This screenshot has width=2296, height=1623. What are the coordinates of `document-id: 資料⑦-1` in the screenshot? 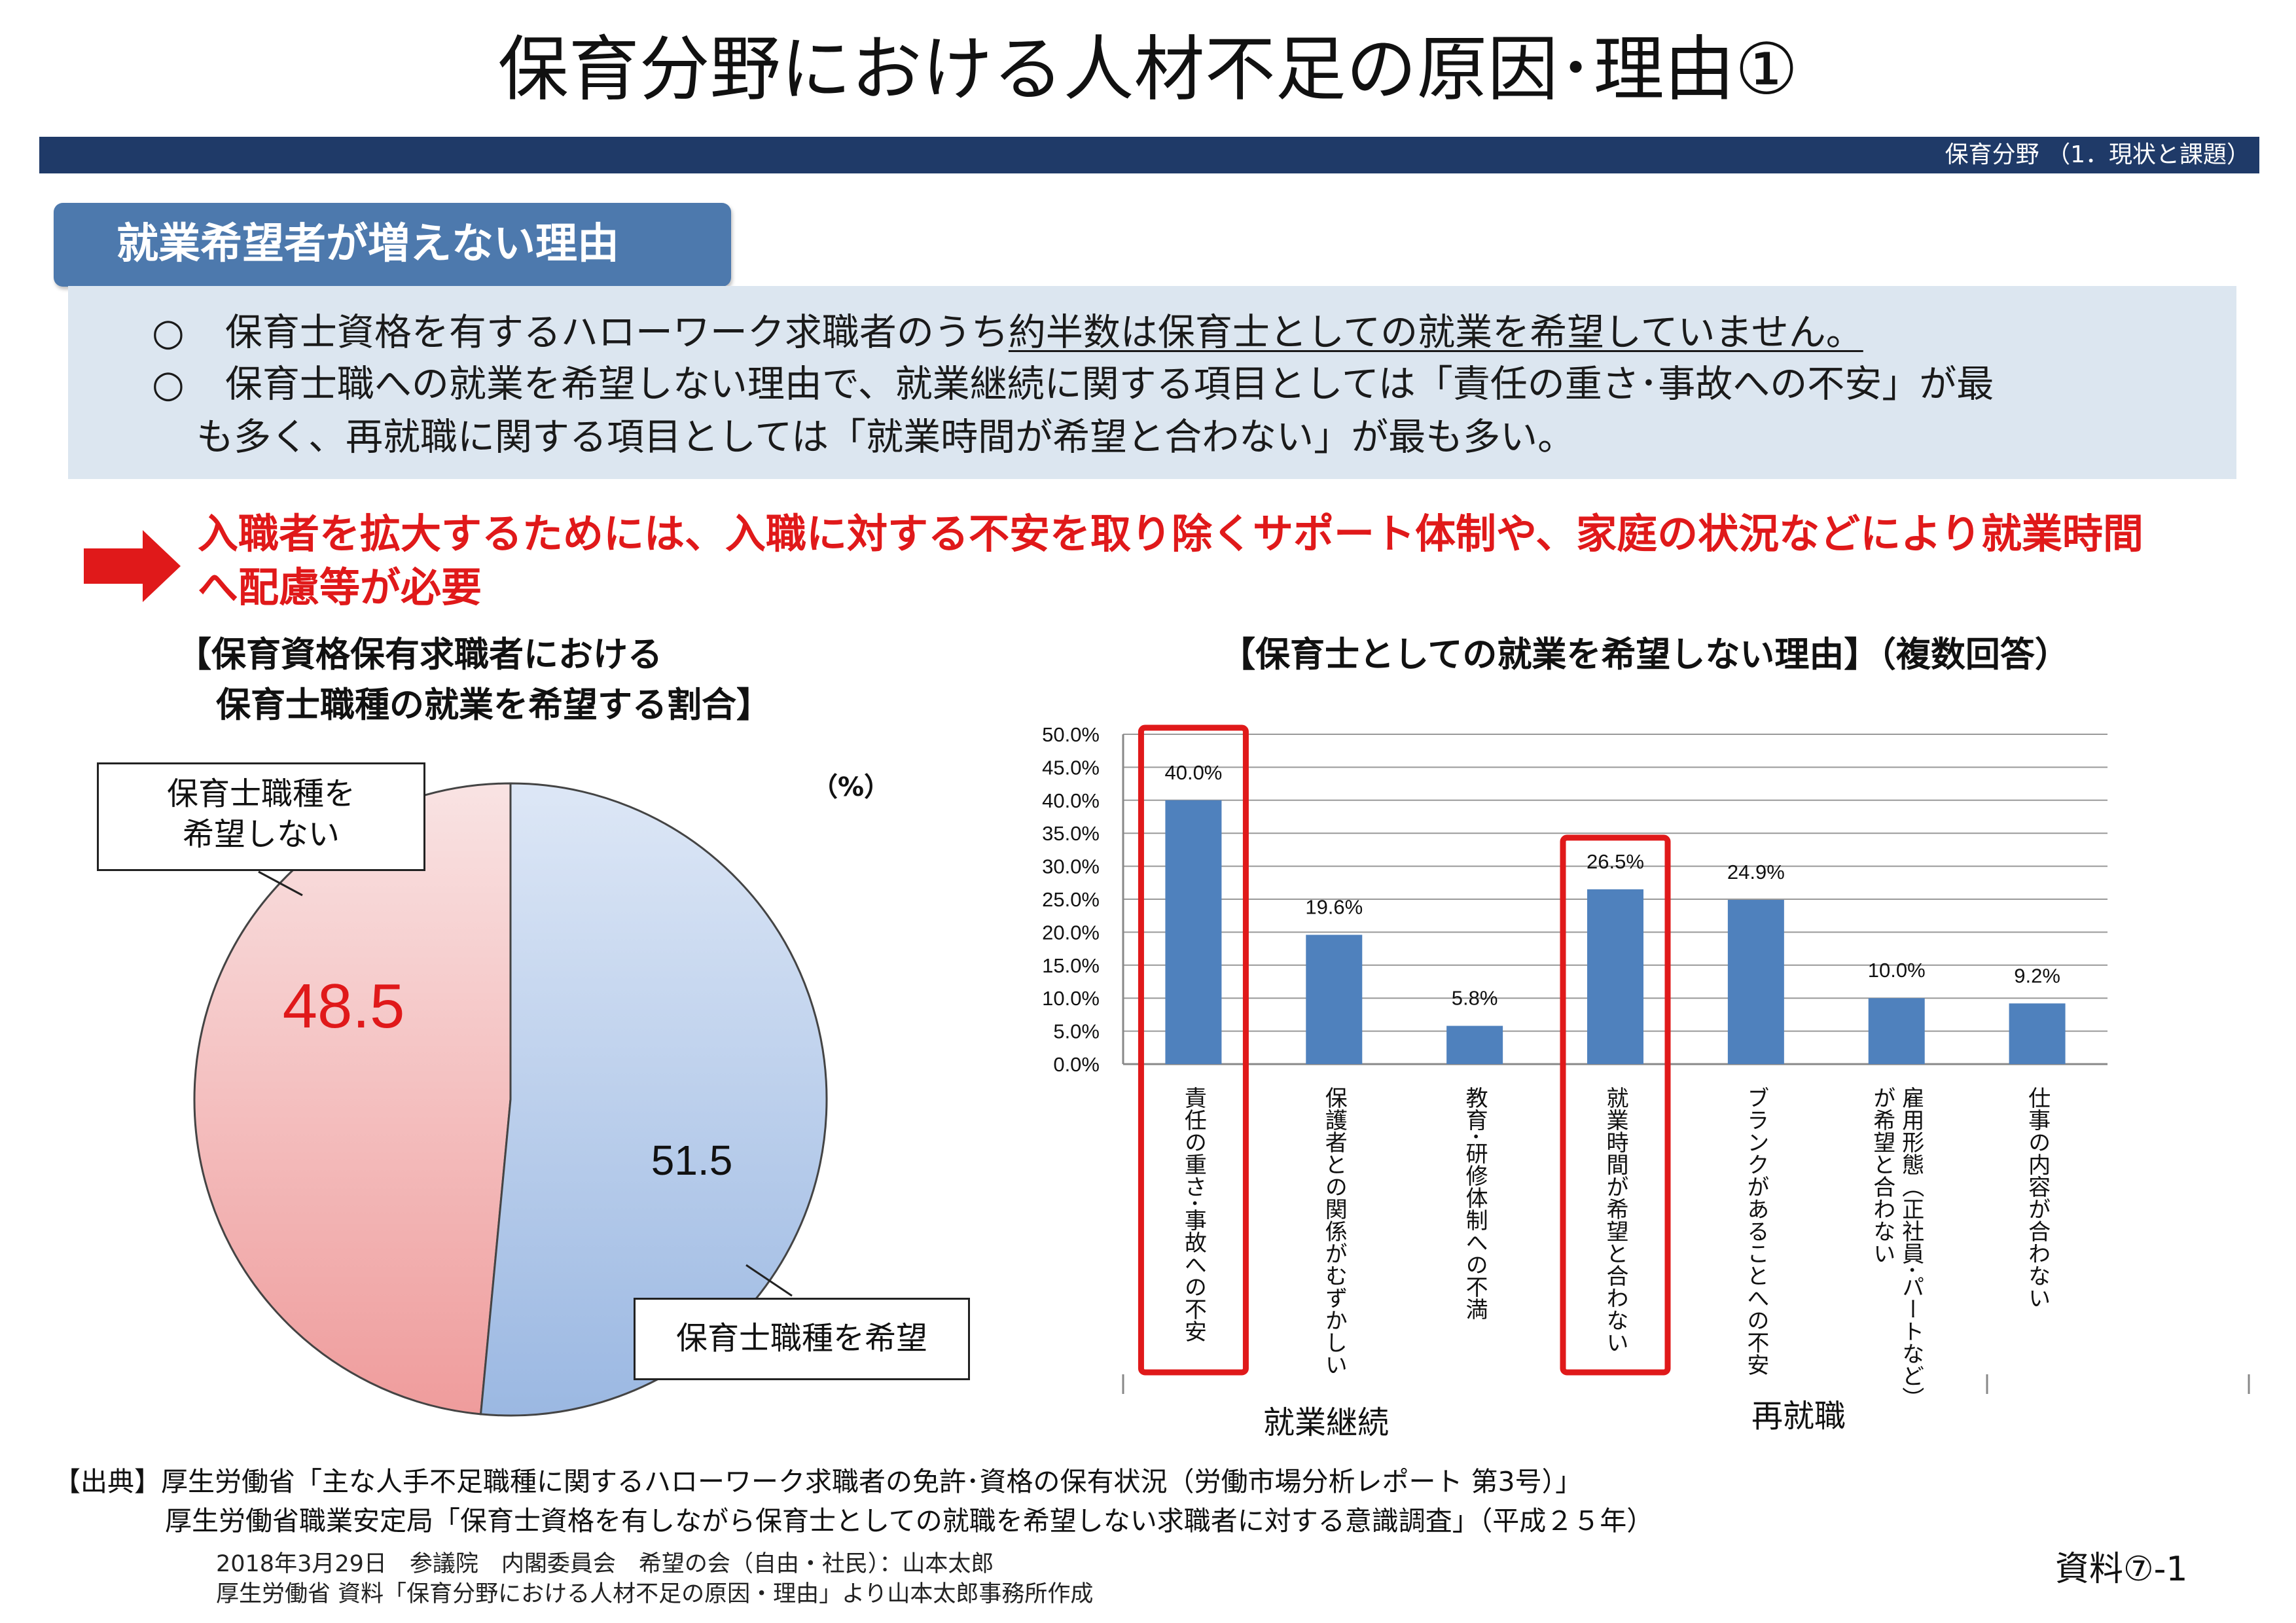 It's located at (2121, 1570).